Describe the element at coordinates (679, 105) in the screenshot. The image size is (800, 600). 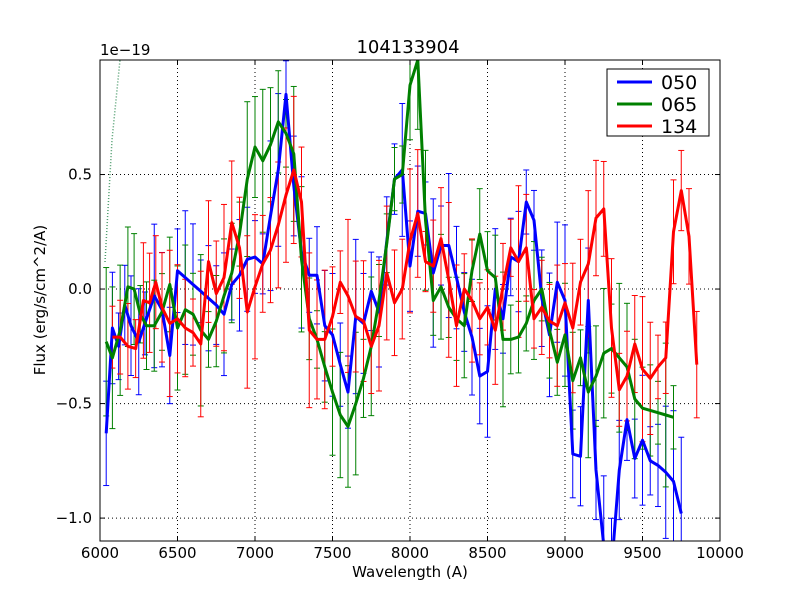
I see `legend-label-065: 065` at that location.